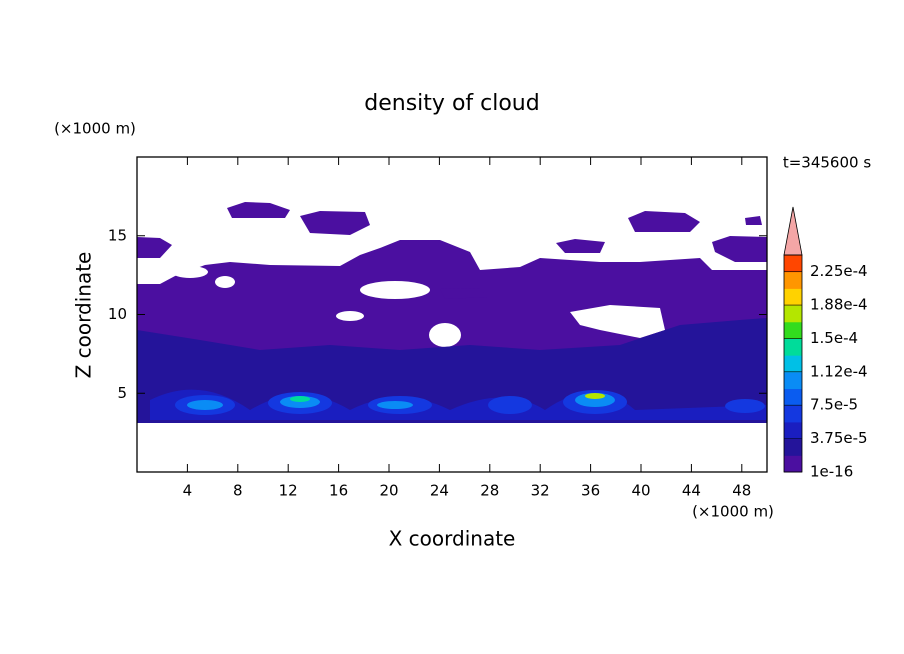  I want to click on x-tick-label: 40, so click(640, 491).